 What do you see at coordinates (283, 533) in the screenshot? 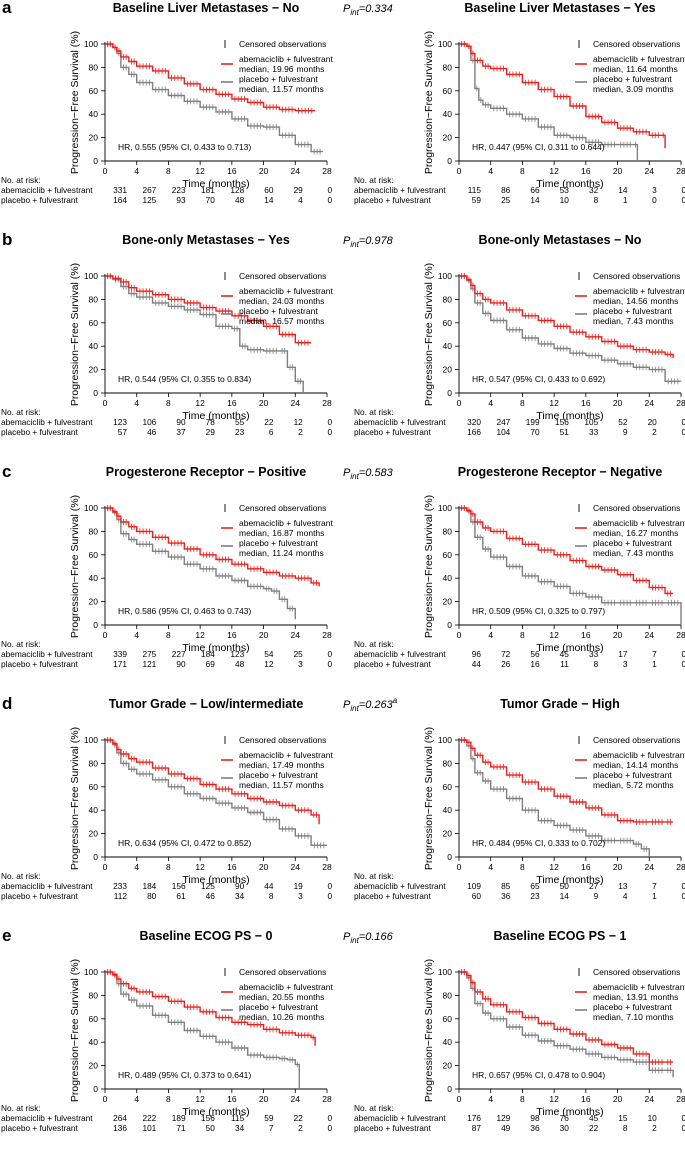
I see `abema-median-value: 16.87` at bounding box center [283, 533].